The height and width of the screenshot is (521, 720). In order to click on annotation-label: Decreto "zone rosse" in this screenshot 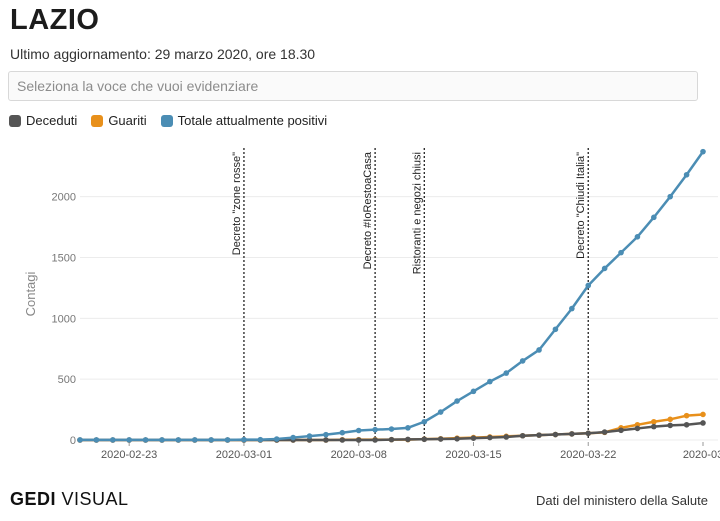, I will do `click(237, 203)`.